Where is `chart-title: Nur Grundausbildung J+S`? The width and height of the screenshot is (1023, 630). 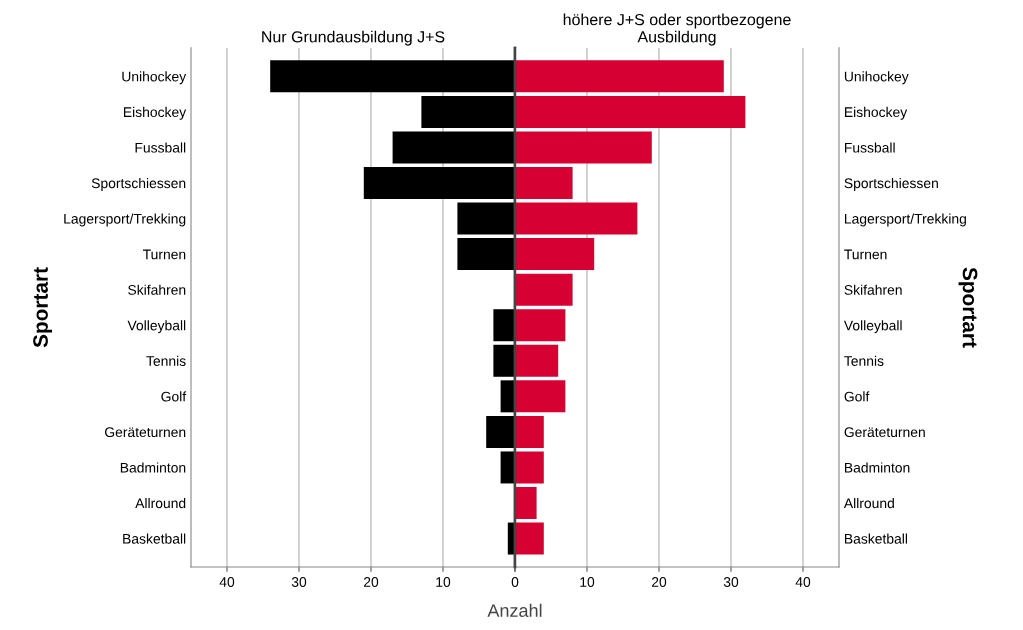 chart-title: Nur Grundausbildung J+S is located at coordinates (353, 38).